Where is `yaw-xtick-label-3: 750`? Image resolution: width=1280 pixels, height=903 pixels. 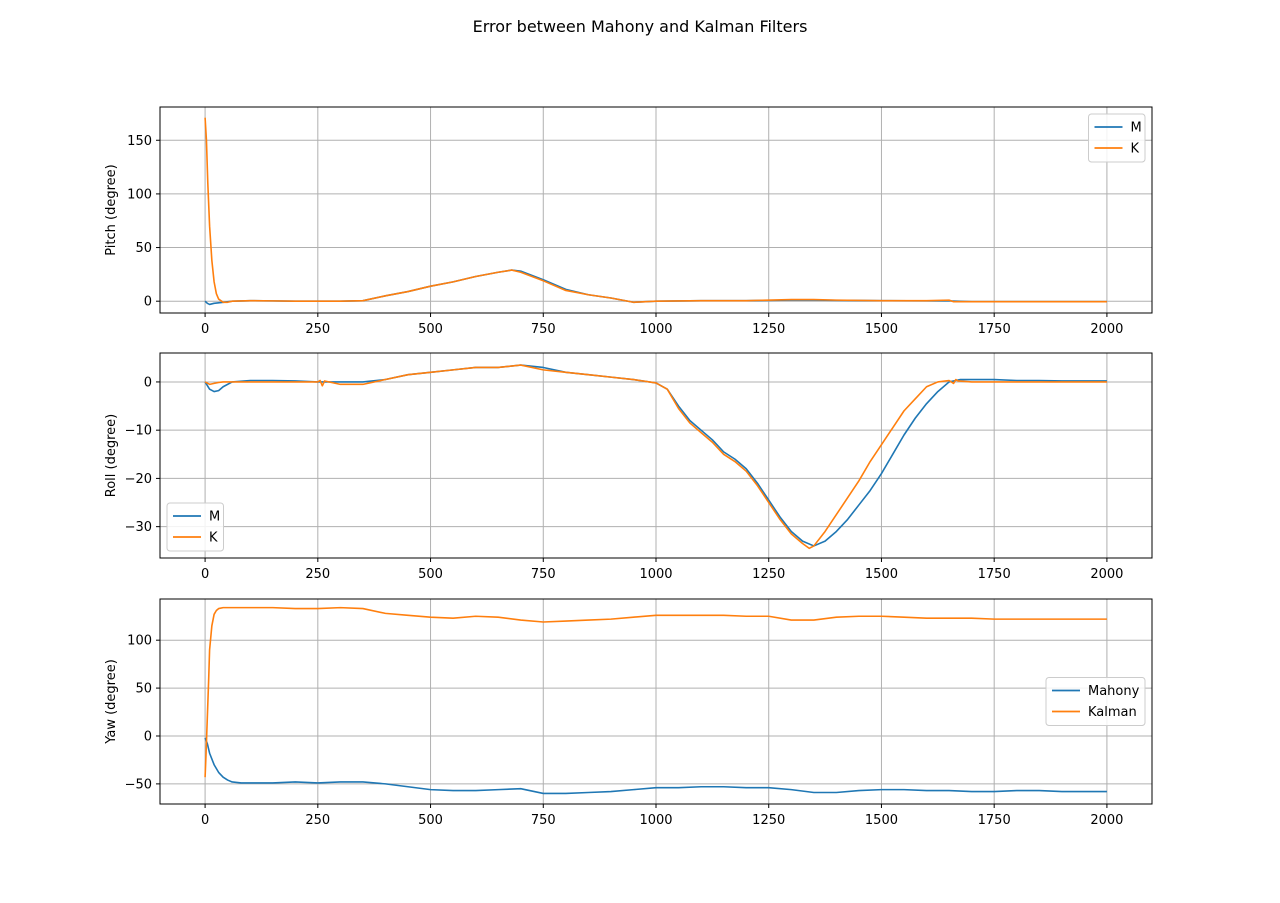 yaw-xtick-label-3: 750 is located at coordinates (543, 820).